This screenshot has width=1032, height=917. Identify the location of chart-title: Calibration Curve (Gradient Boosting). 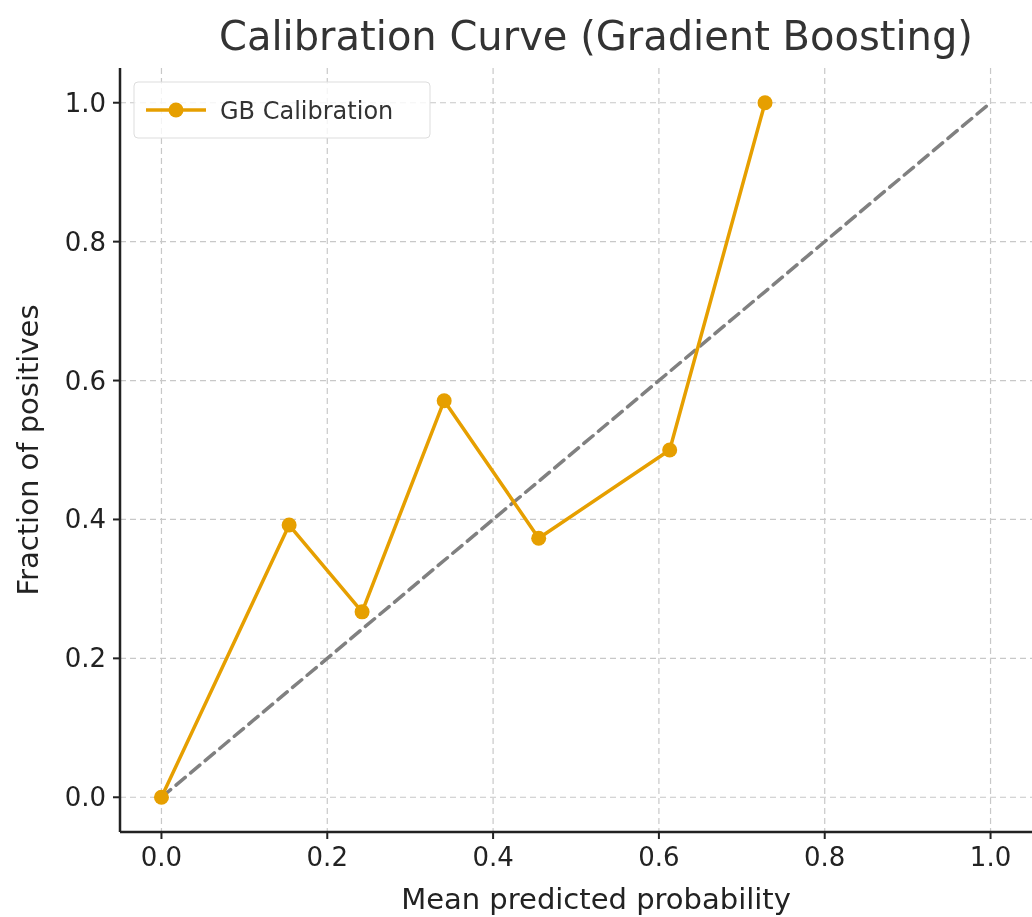
(596, 36).